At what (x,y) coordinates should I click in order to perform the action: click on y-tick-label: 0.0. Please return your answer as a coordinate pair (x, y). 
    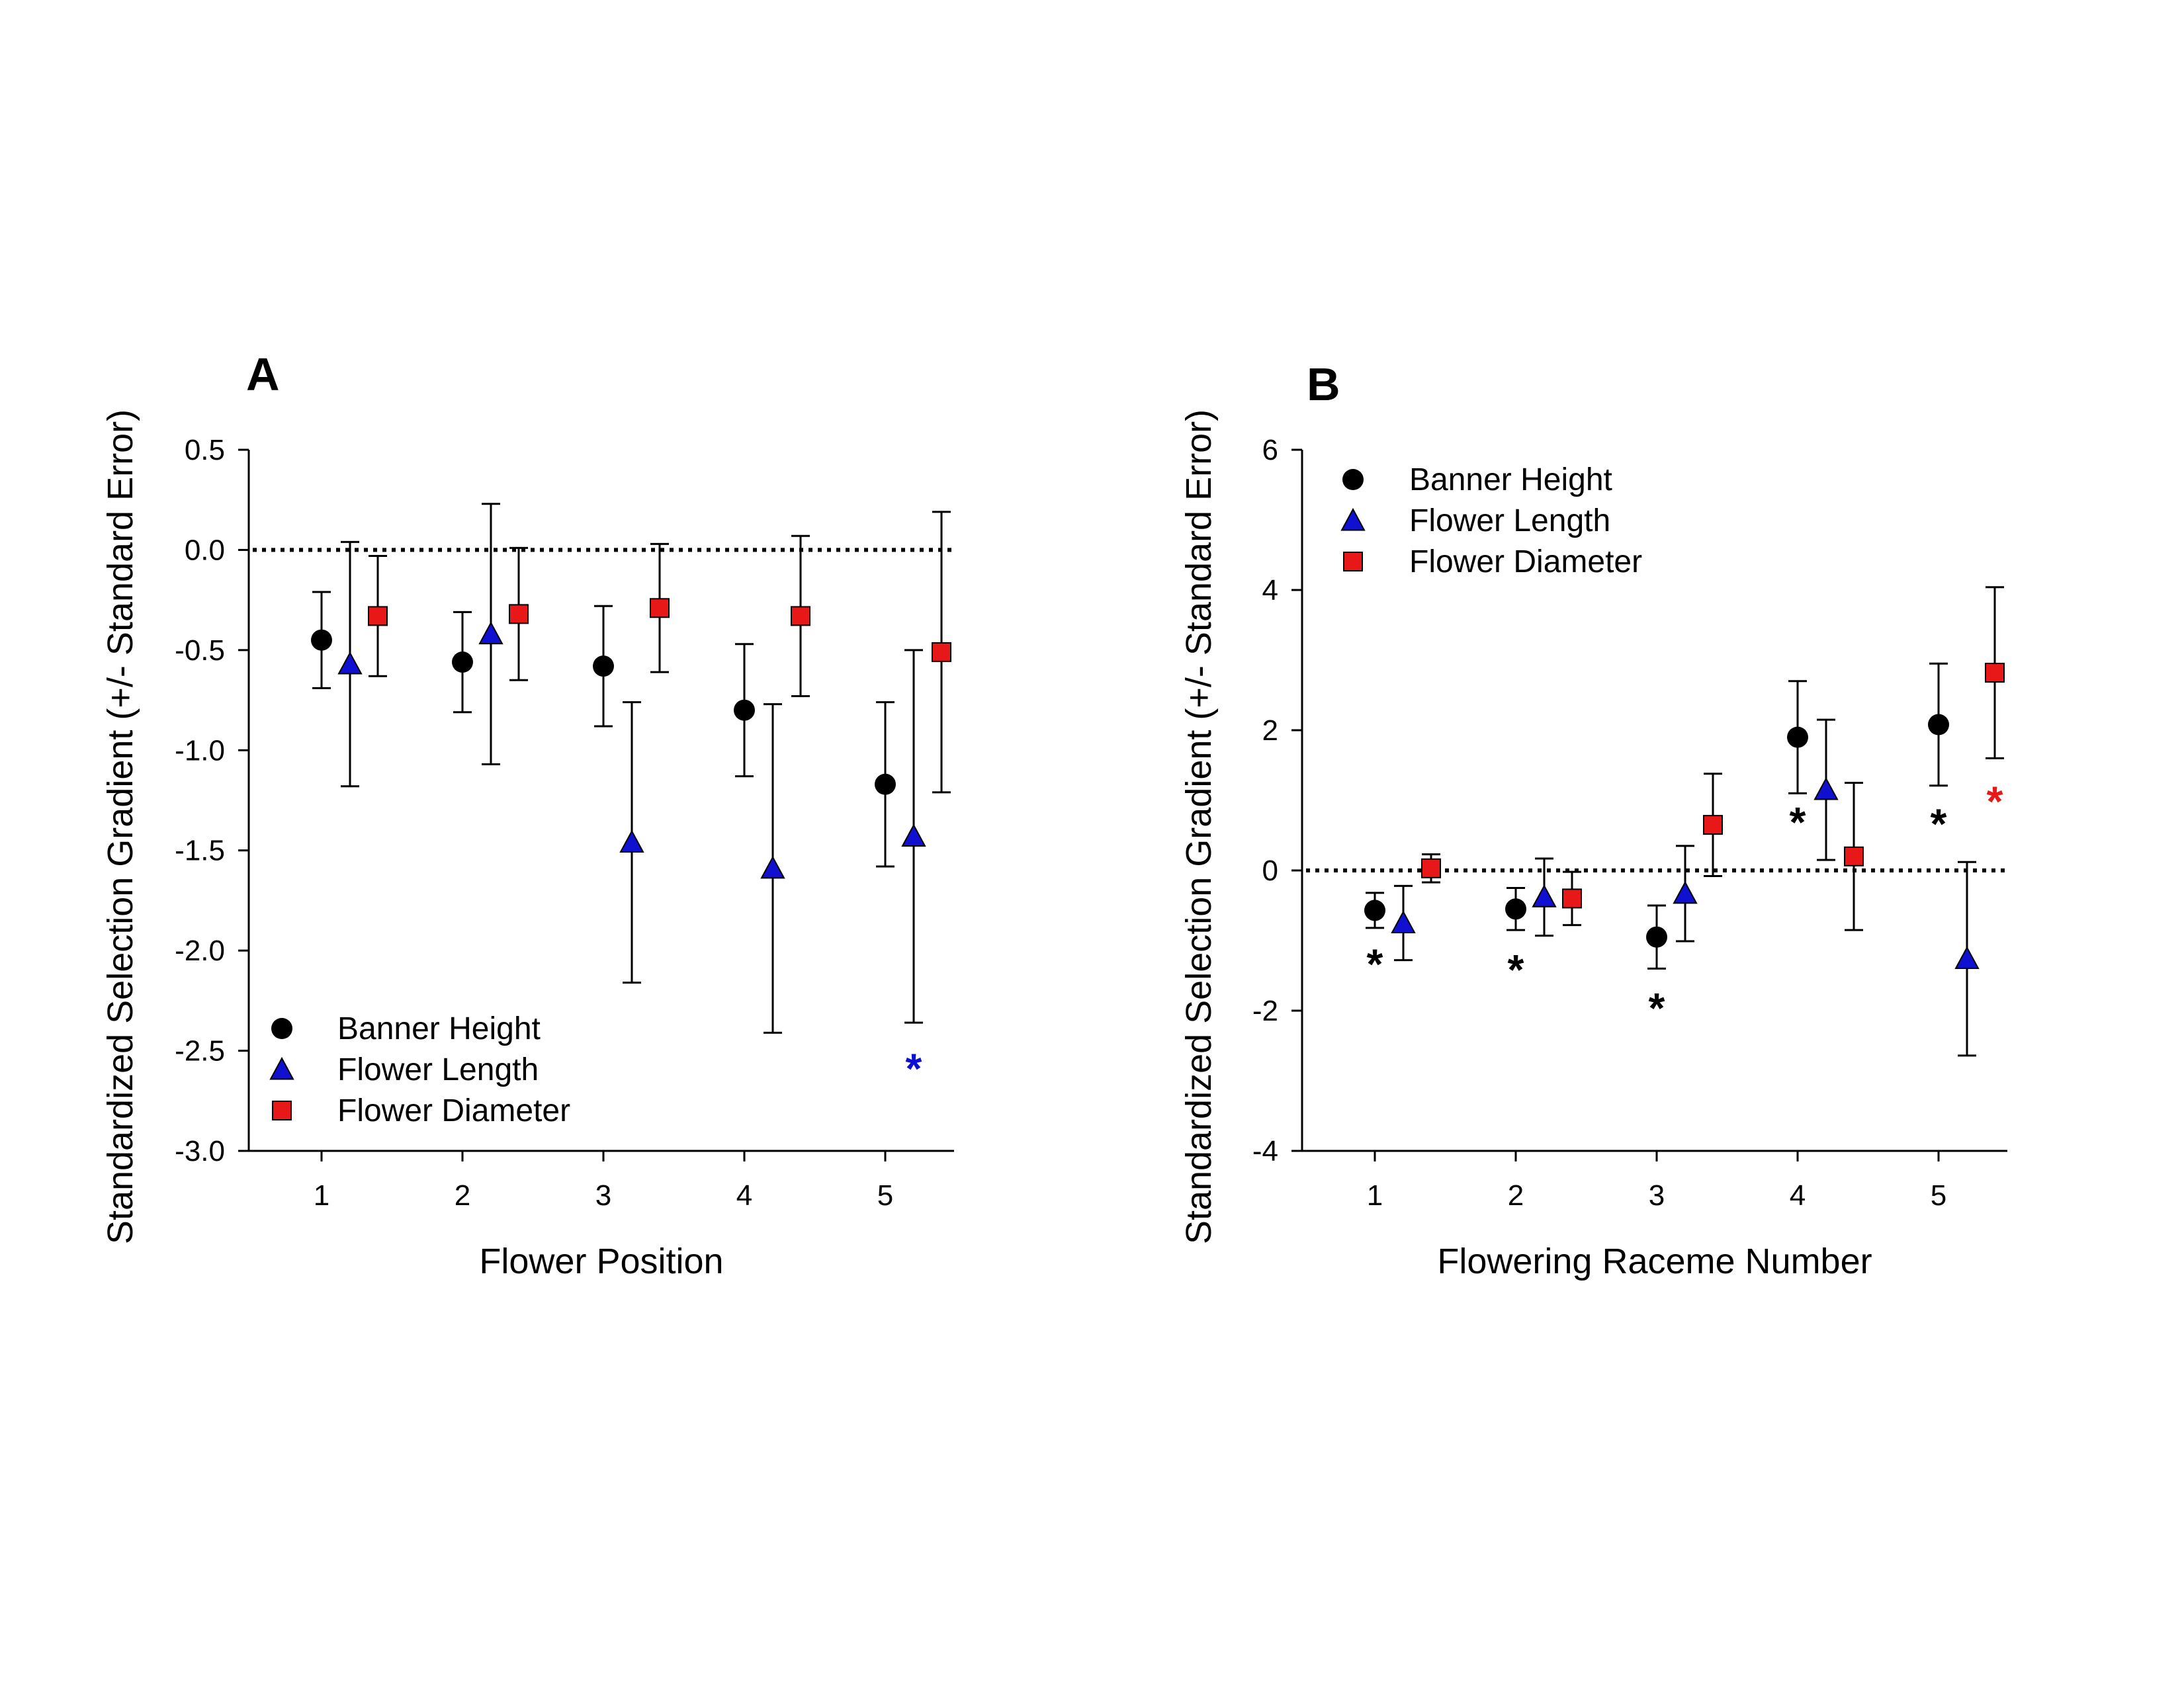
    Looking at the image, I should click on (205, 550).